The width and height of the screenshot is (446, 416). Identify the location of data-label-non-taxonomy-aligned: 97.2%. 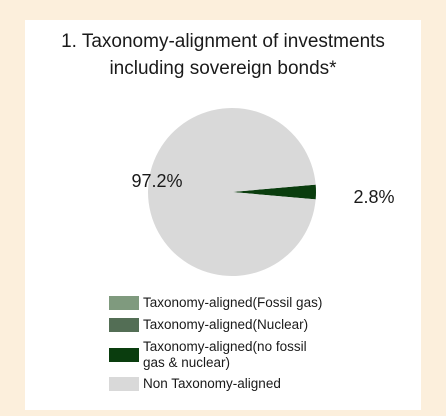
(156, 181).